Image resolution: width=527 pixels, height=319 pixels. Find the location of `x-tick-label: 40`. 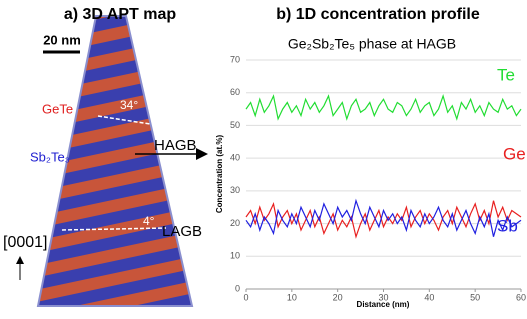

x-tick-label: 40 is located at coordinates (429, 297).